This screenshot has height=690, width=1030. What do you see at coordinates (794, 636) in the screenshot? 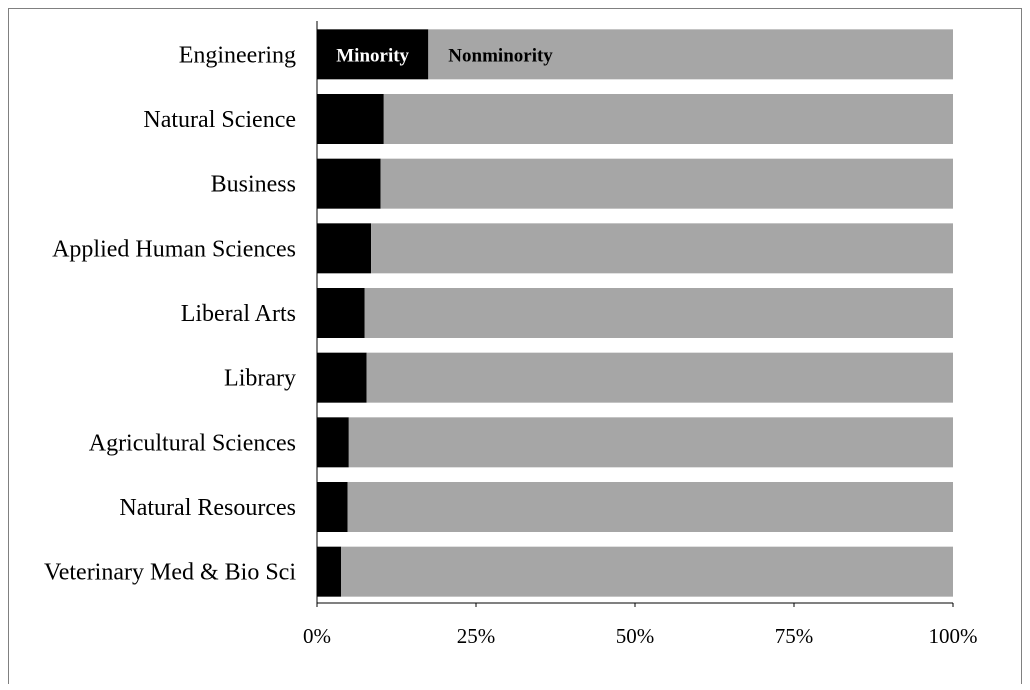
I see `x-tick-label: 75%` at bounding box center [794, 636].